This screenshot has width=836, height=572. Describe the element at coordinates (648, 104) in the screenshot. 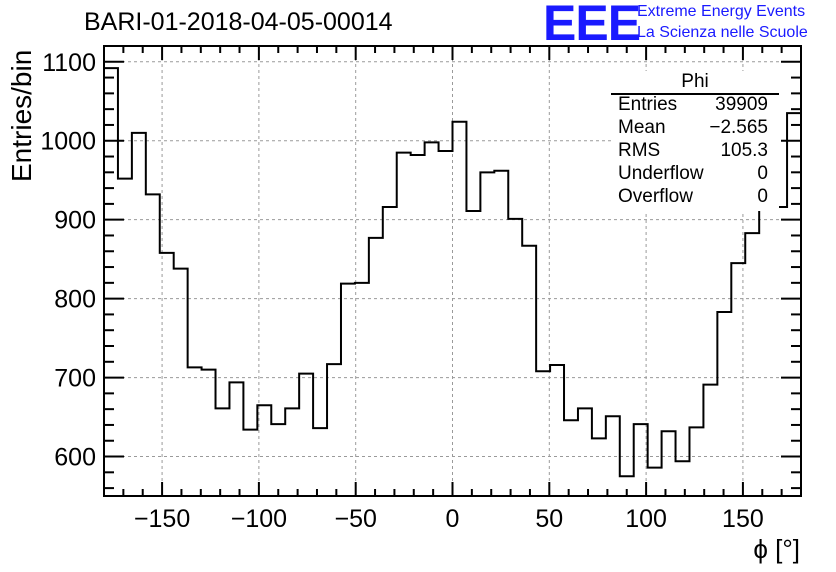

I see `stat-label: Entries` at that location.